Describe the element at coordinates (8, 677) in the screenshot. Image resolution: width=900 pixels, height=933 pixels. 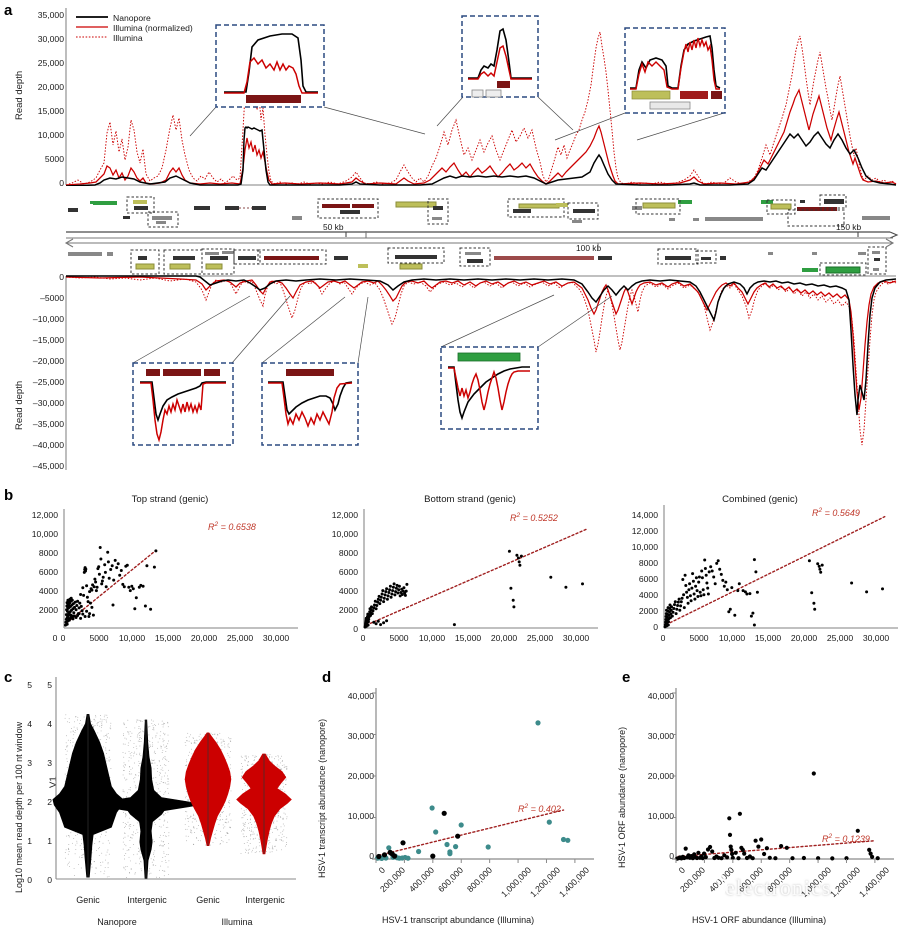
I see `panel-c-label: c` at that location.